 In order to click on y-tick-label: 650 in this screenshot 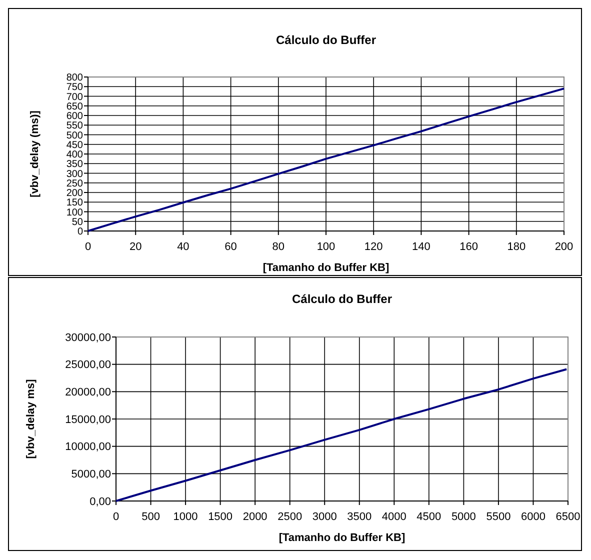, I will do `click(75, 106)`.